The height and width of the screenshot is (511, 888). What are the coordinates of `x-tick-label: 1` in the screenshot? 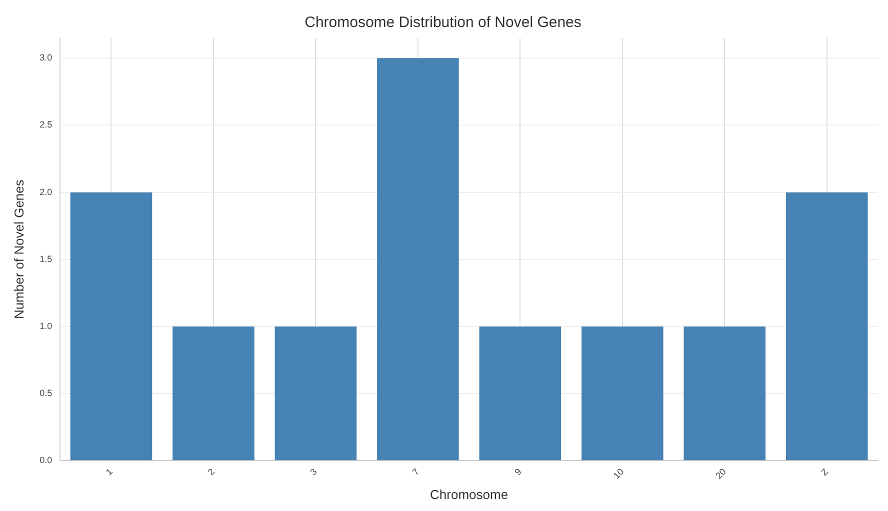 It's located at (109, 472).